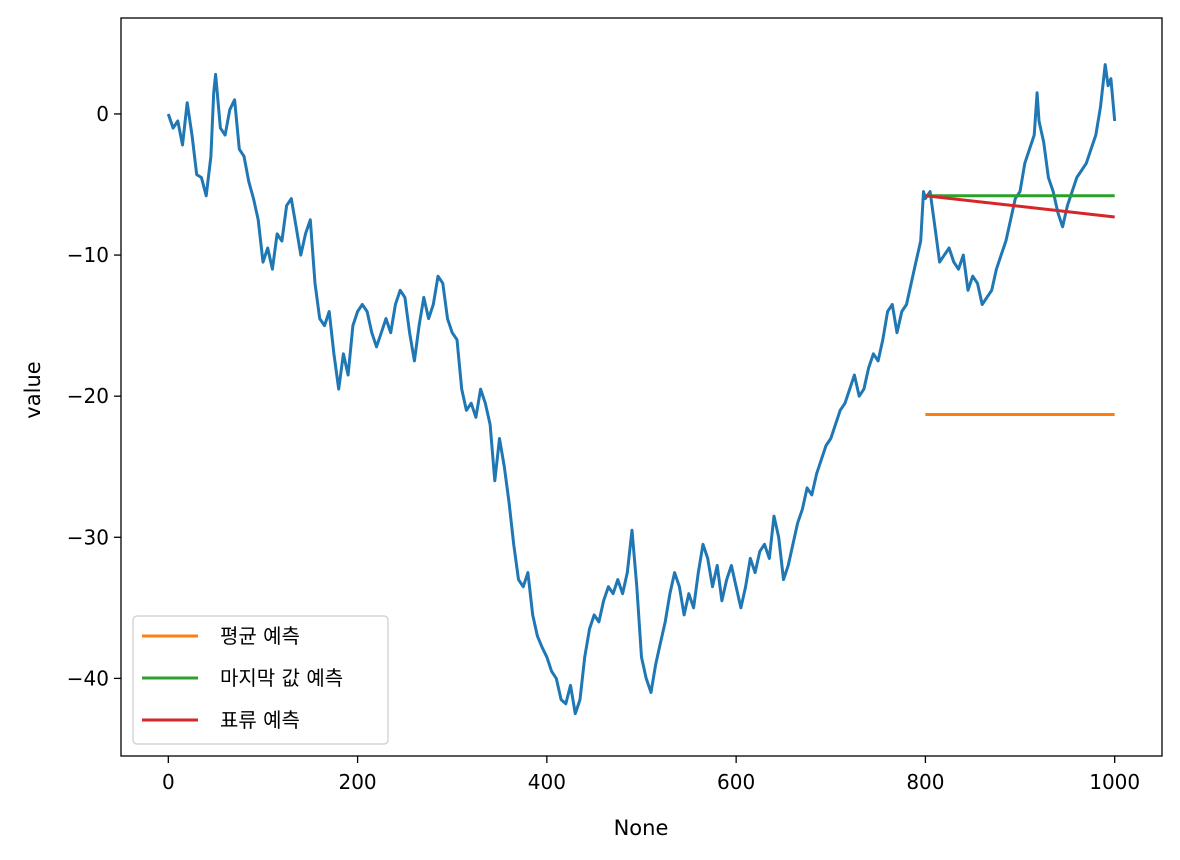 The height and width of the screenshot is (860, 1180). Describe the element at coordinates (168, 782) in the screenshot. I see `x-tick-label: 0` at that location.